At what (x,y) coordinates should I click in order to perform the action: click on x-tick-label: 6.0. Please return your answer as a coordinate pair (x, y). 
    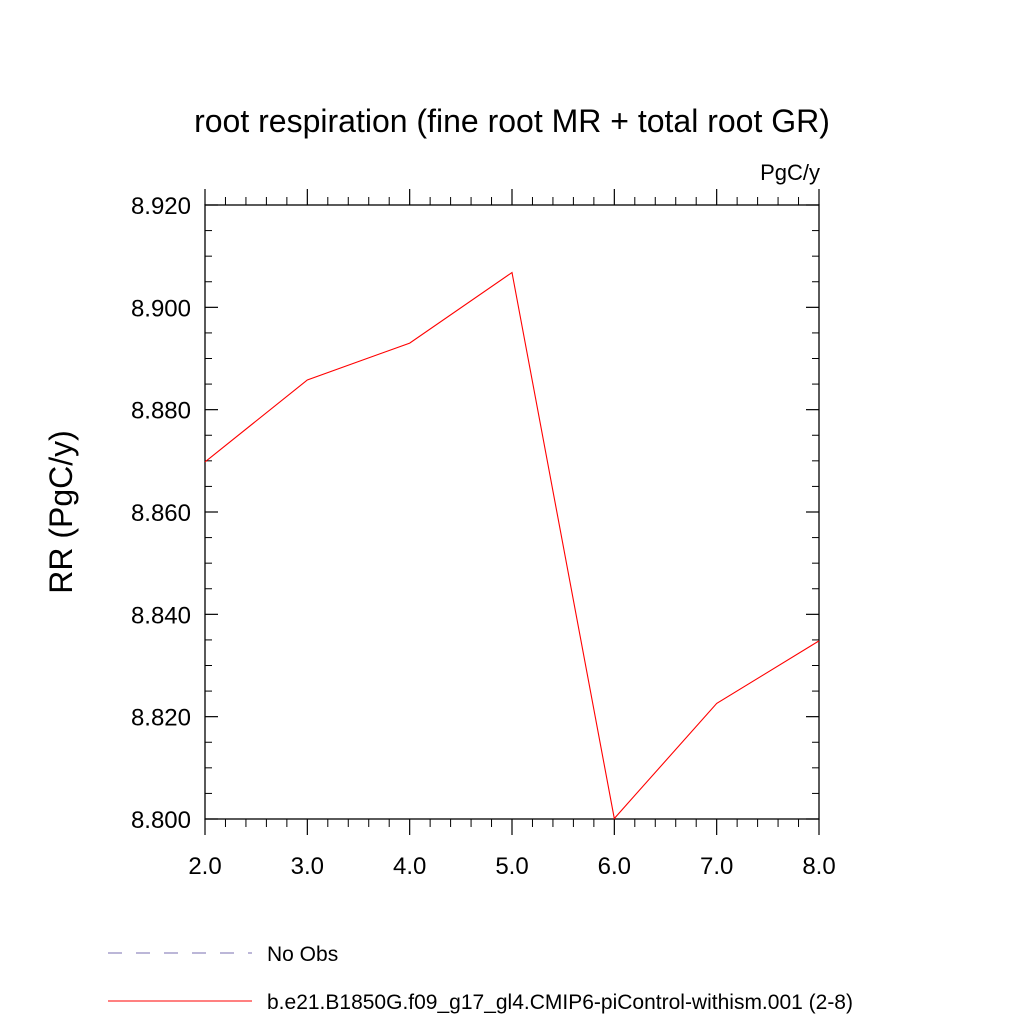
    Looking at the image, I should click on (614, 866).